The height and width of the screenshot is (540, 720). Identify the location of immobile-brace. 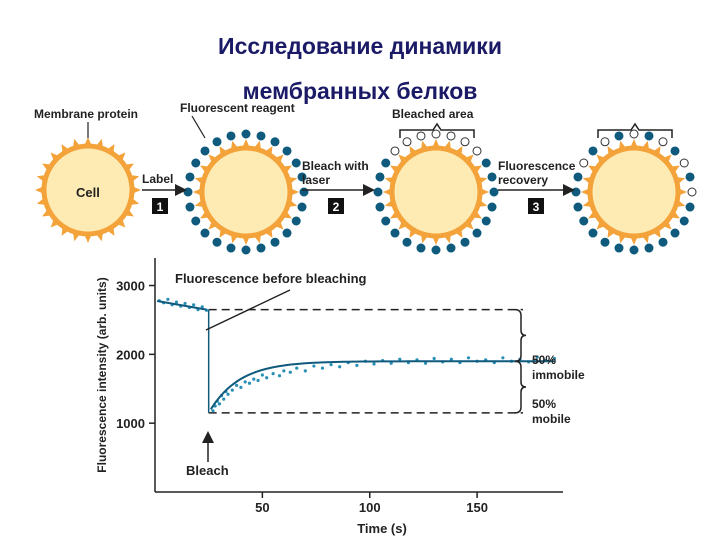
(520, 335).